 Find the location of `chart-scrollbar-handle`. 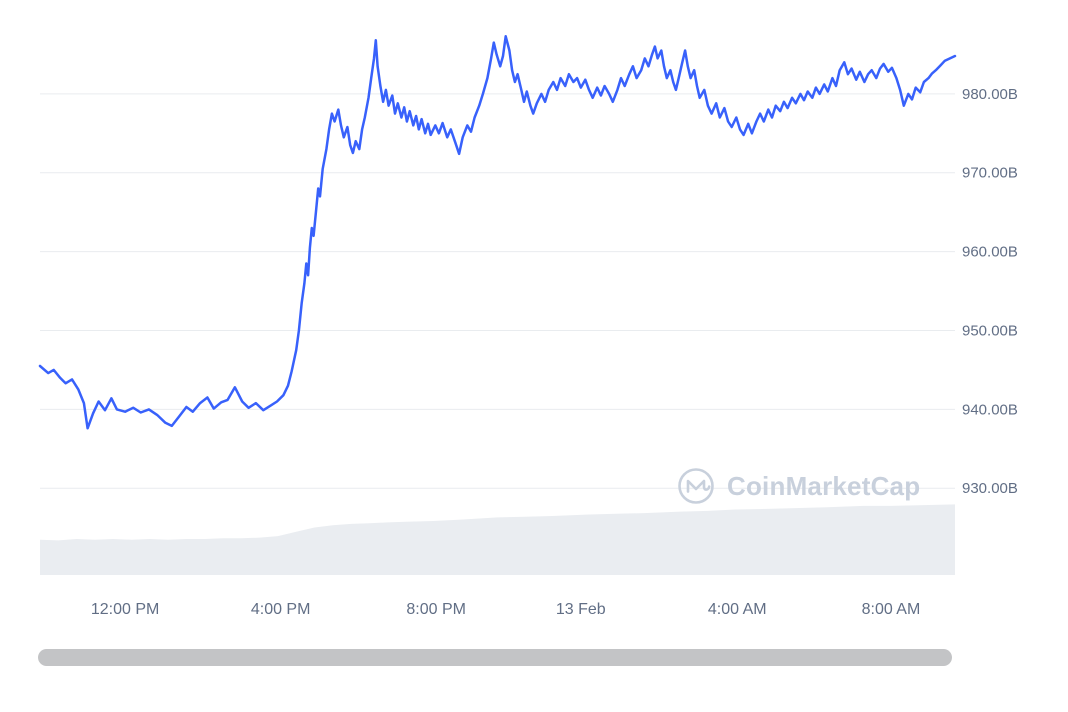

chart-scrollbar-handle is located at coordinates (495, 657).